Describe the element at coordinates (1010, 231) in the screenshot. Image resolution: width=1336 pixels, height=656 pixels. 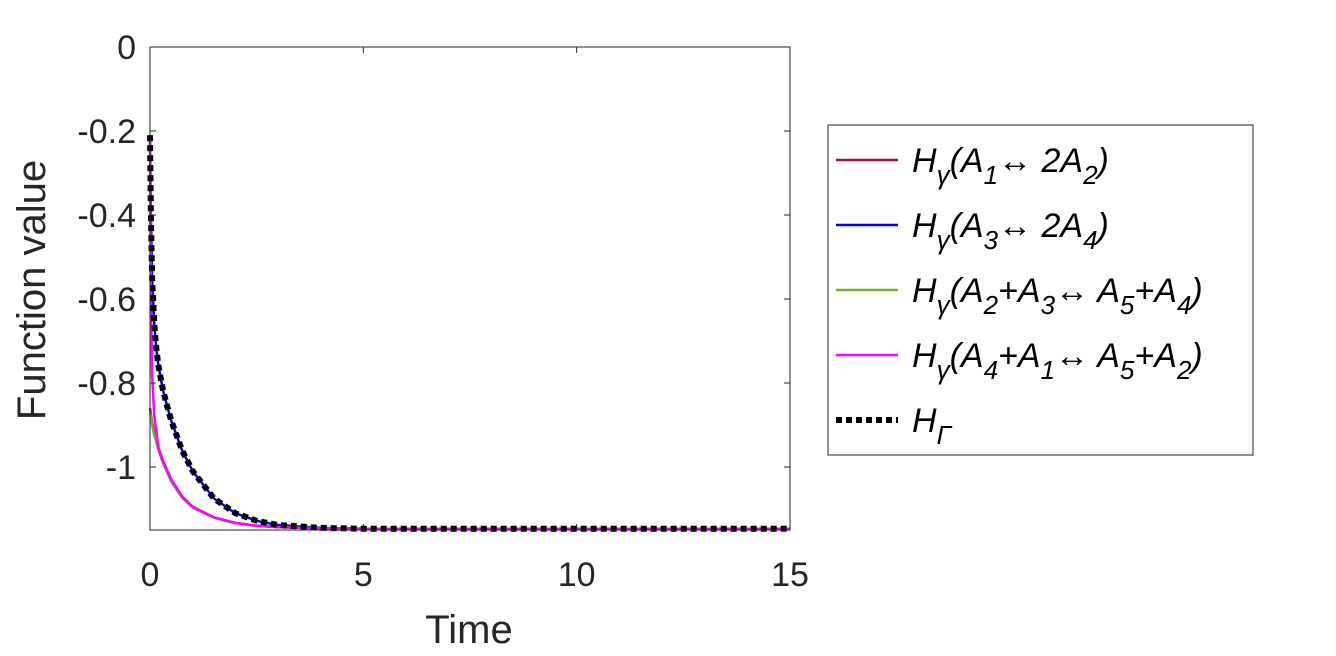
I see `legend-label-2: Hγ(A3↔ 2A4)` at that location.